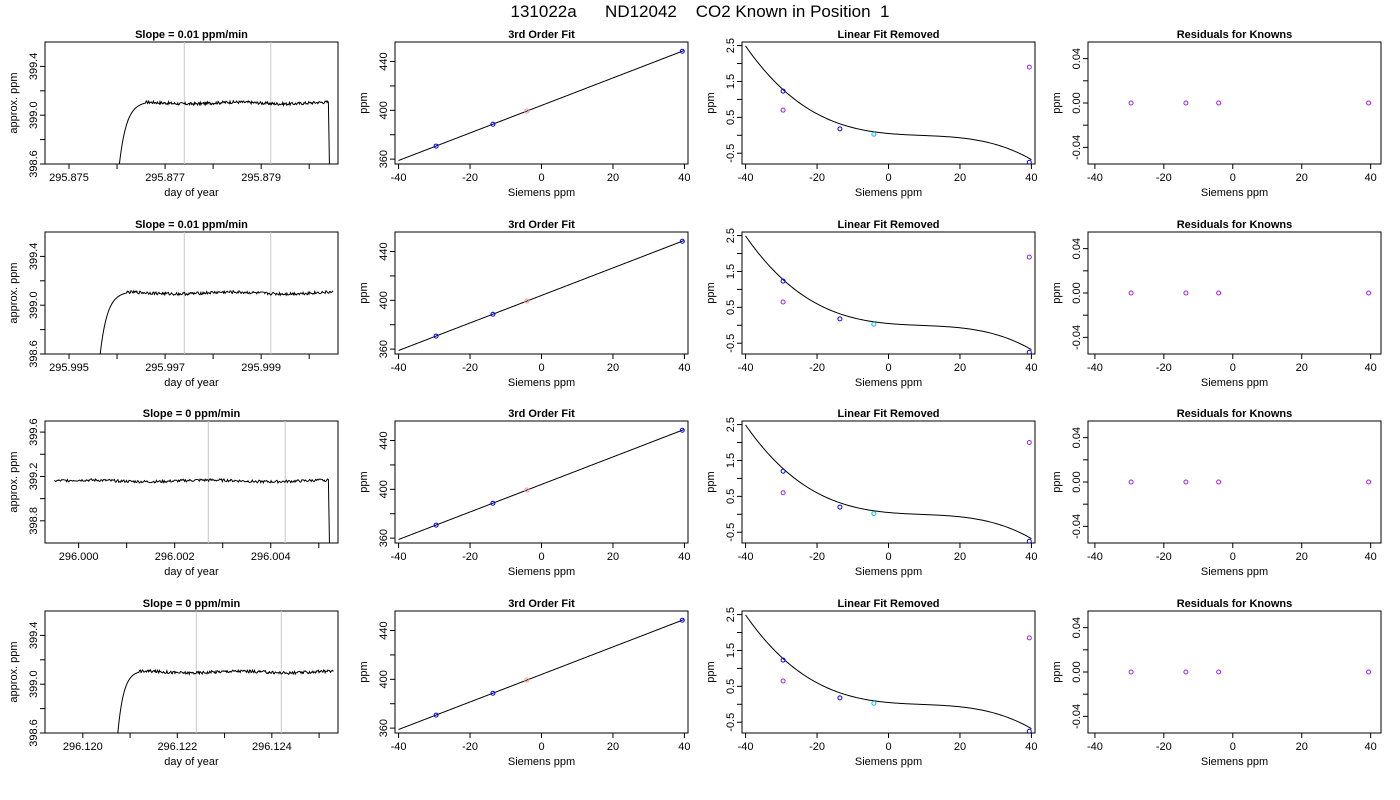  I want to click on x-tick-label: 296.120, so click(83, 747).